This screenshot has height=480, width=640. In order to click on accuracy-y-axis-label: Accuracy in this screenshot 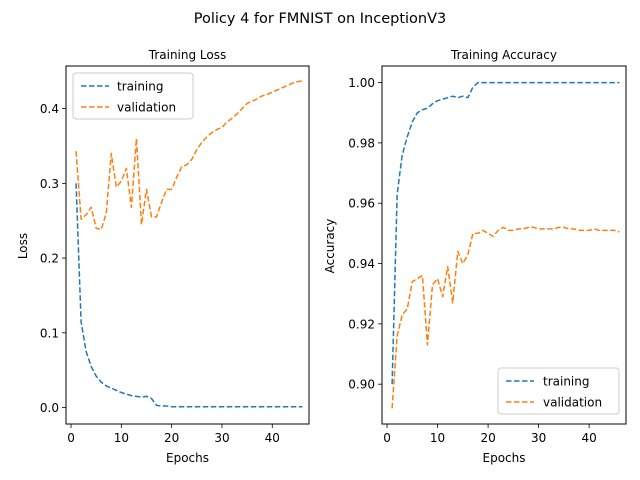, I will do `click(330, 246)`.